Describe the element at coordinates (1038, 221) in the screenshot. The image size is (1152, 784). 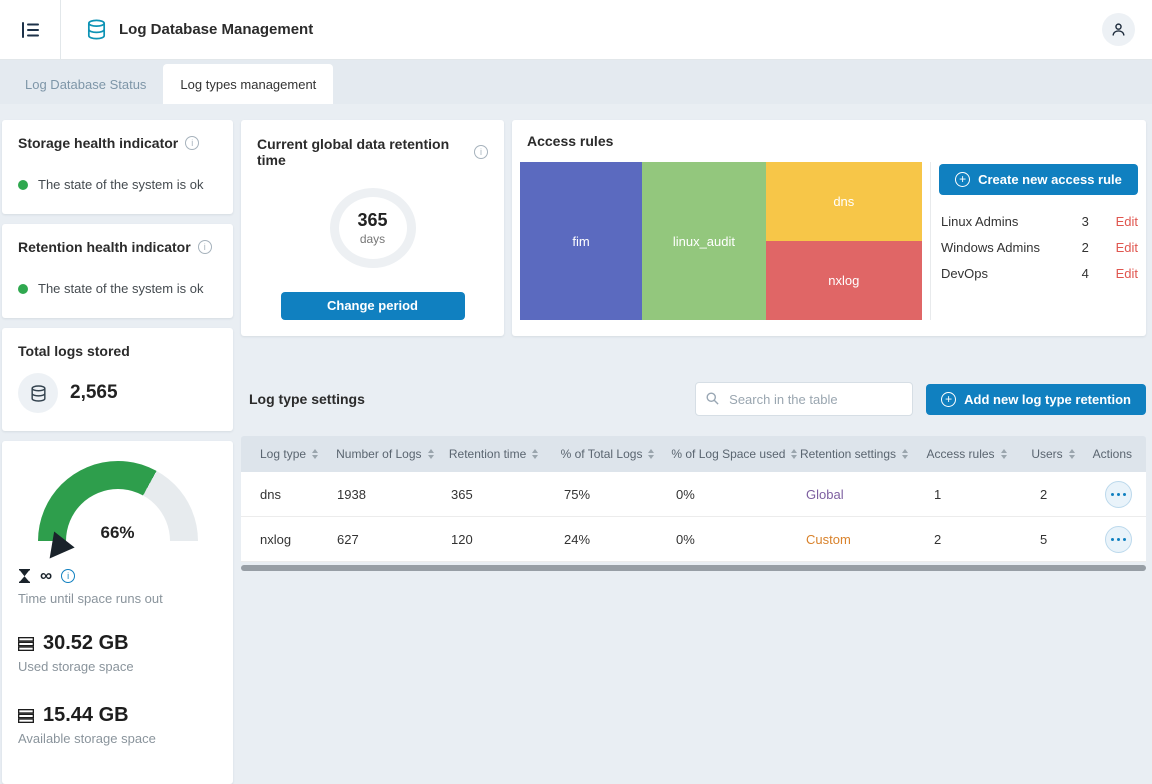
I see `access-group-row: Linux Admins 3 Edit` at that location.